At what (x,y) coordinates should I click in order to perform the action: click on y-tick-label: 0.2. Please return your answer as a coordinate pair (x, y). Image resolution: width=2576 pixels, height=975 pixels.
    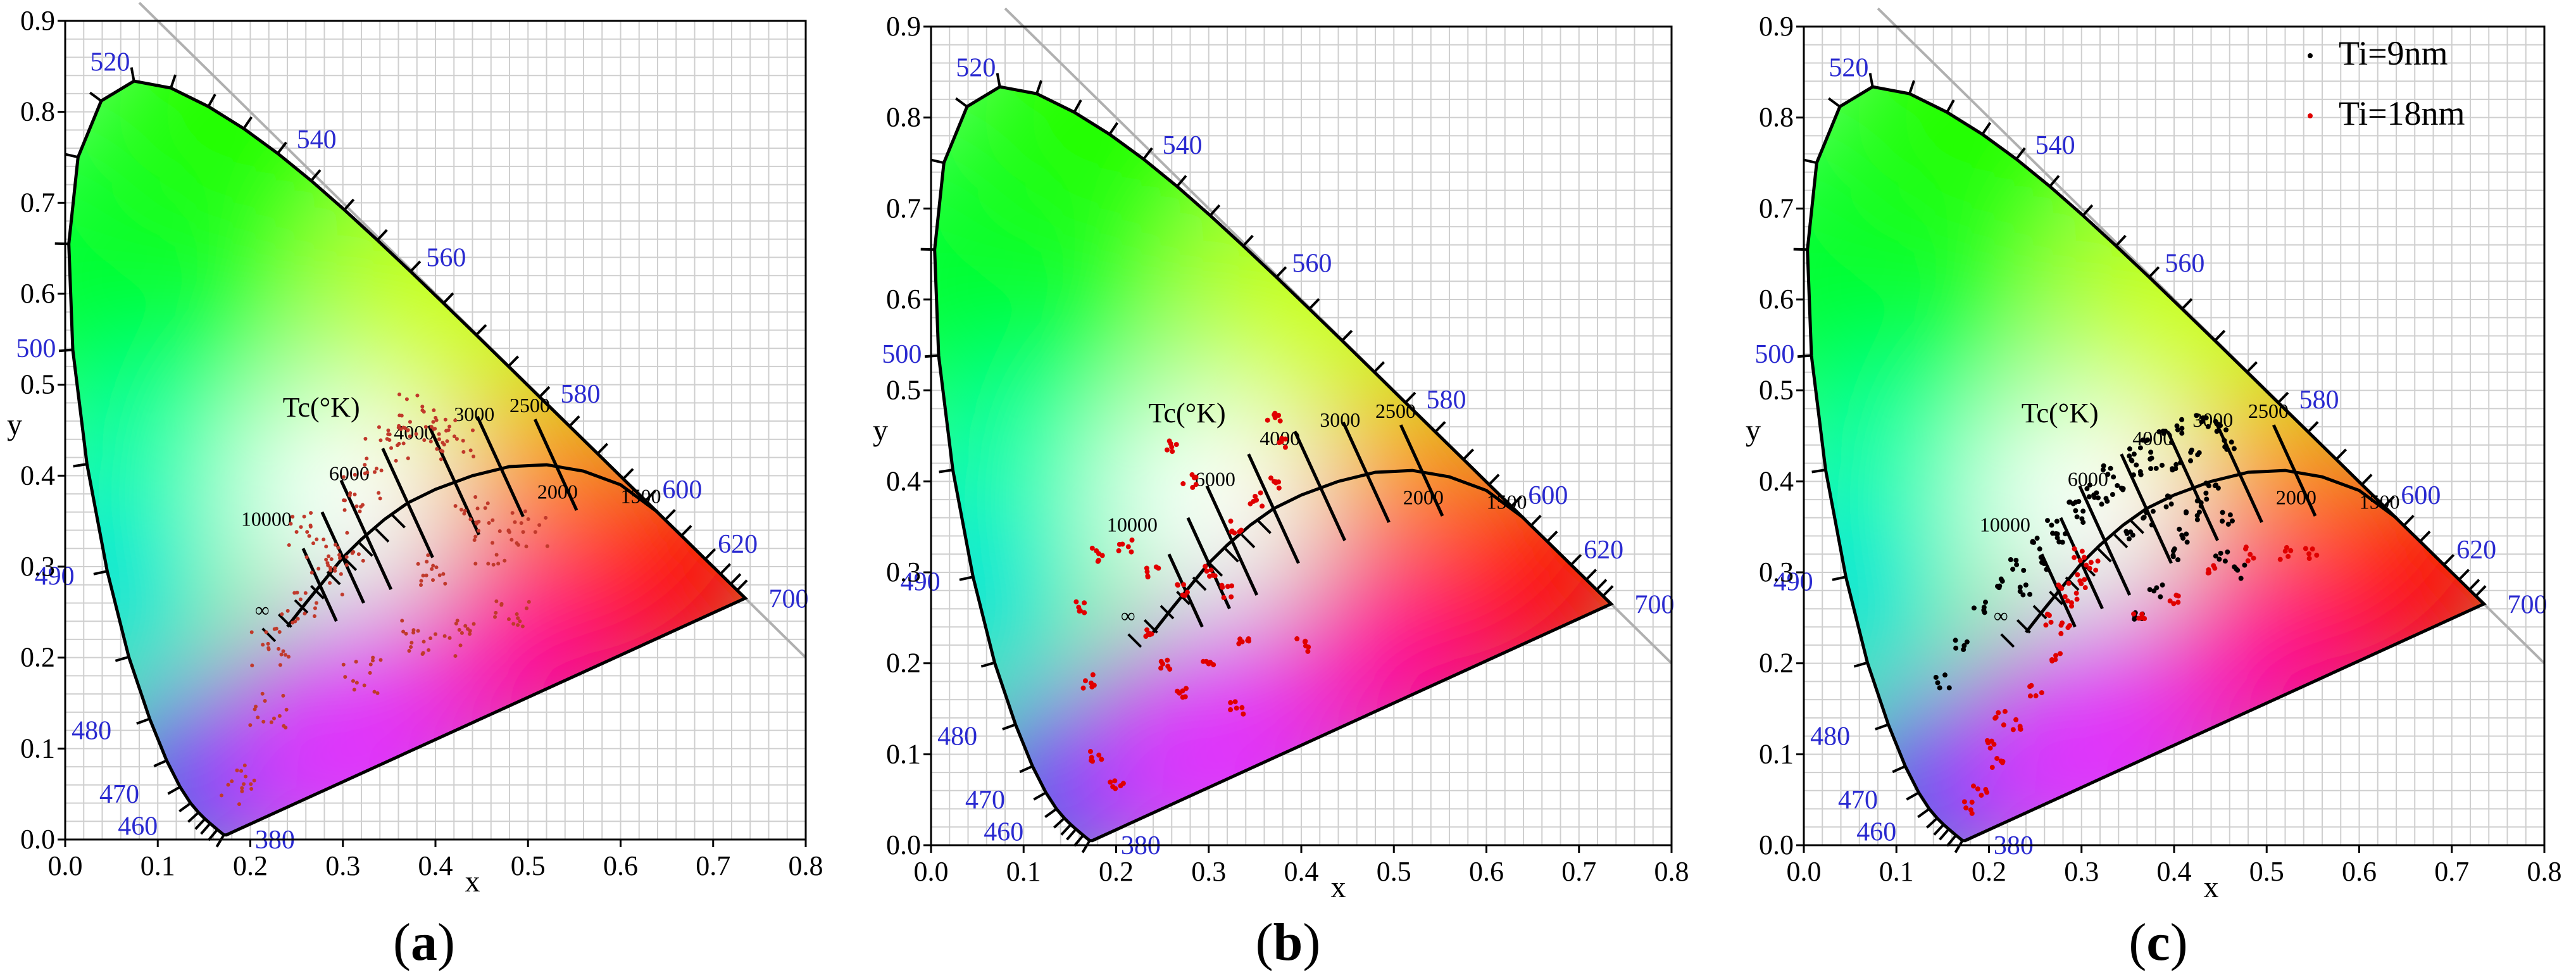
    Looking at the image, I should click on (903, 663).